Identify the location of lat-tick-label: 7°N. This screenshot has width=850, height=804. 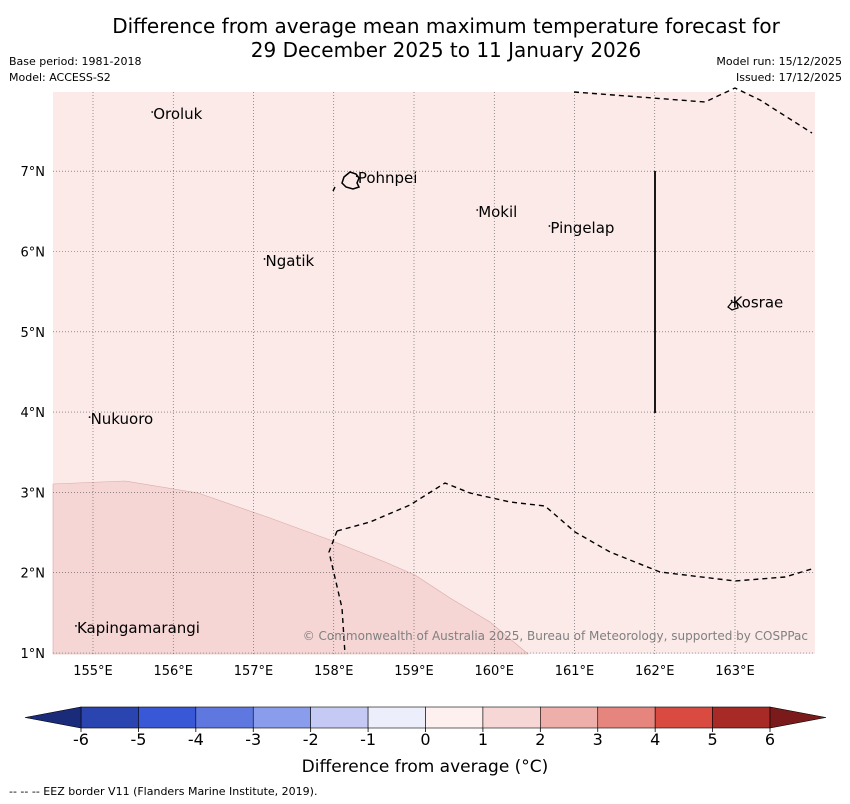
(33, 172).